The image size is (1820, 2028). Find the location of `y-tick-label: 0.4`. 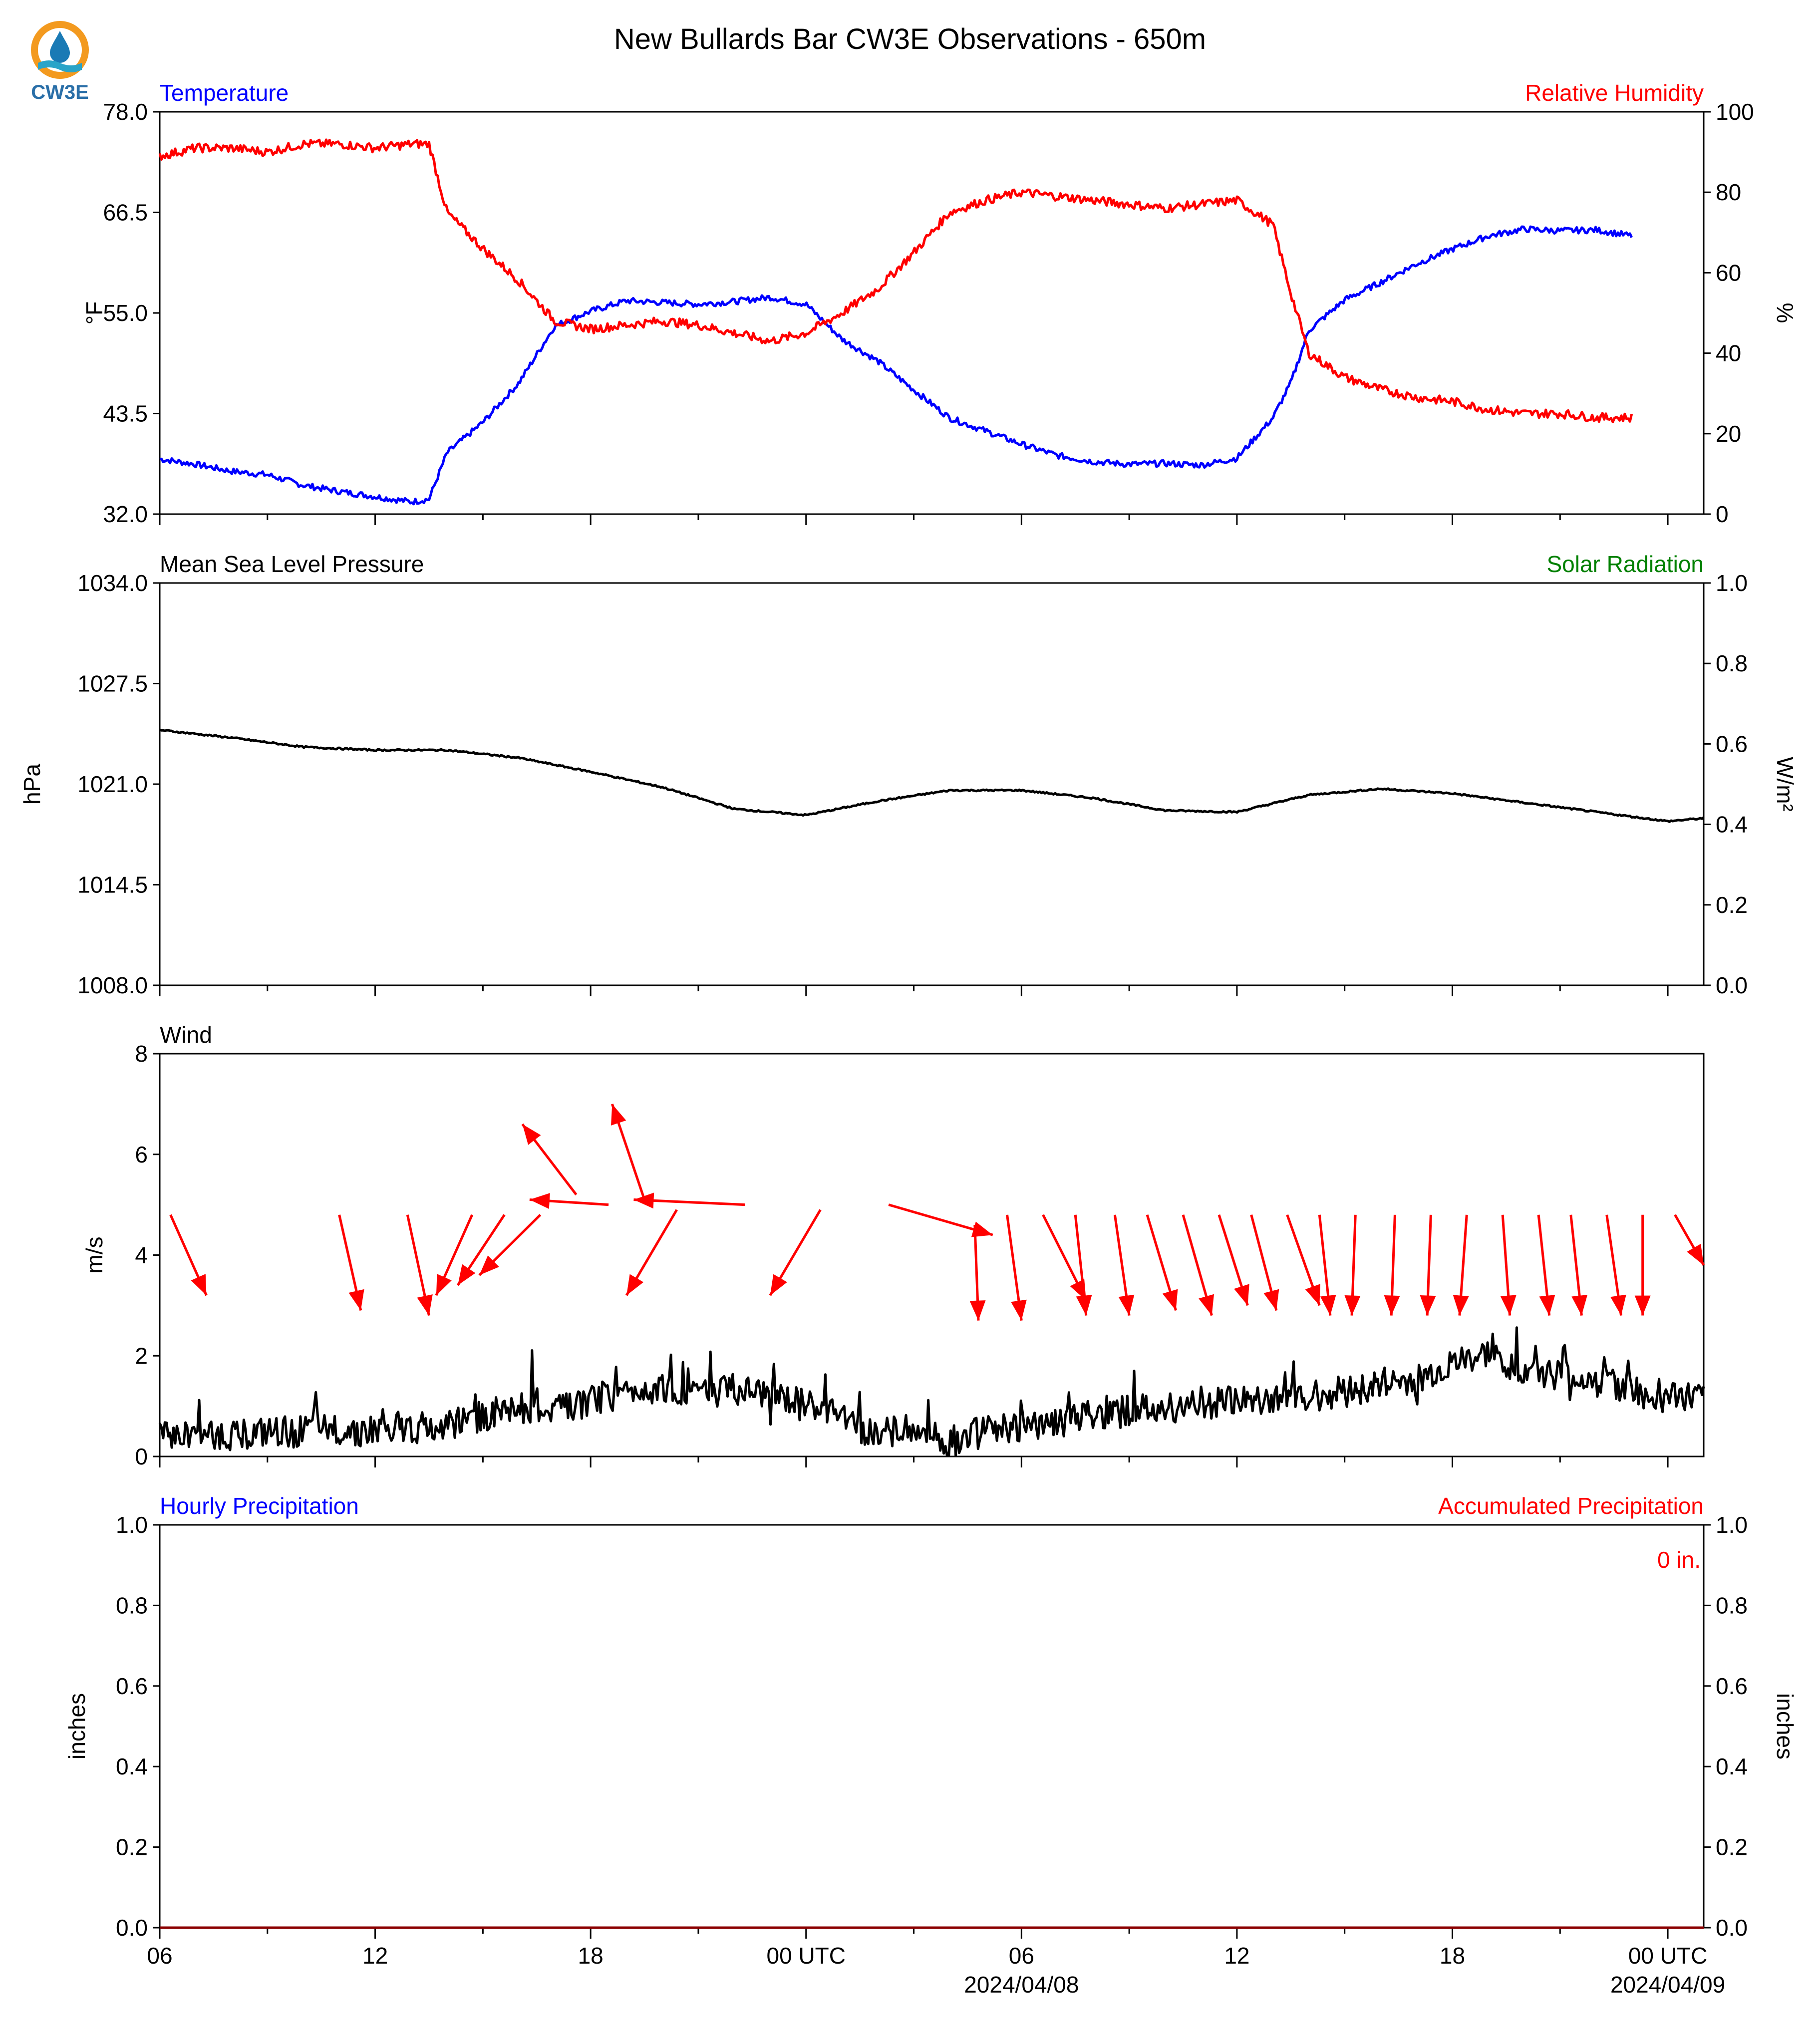

y-tick-label: 0.4 is located at coordinates (132, 1766).